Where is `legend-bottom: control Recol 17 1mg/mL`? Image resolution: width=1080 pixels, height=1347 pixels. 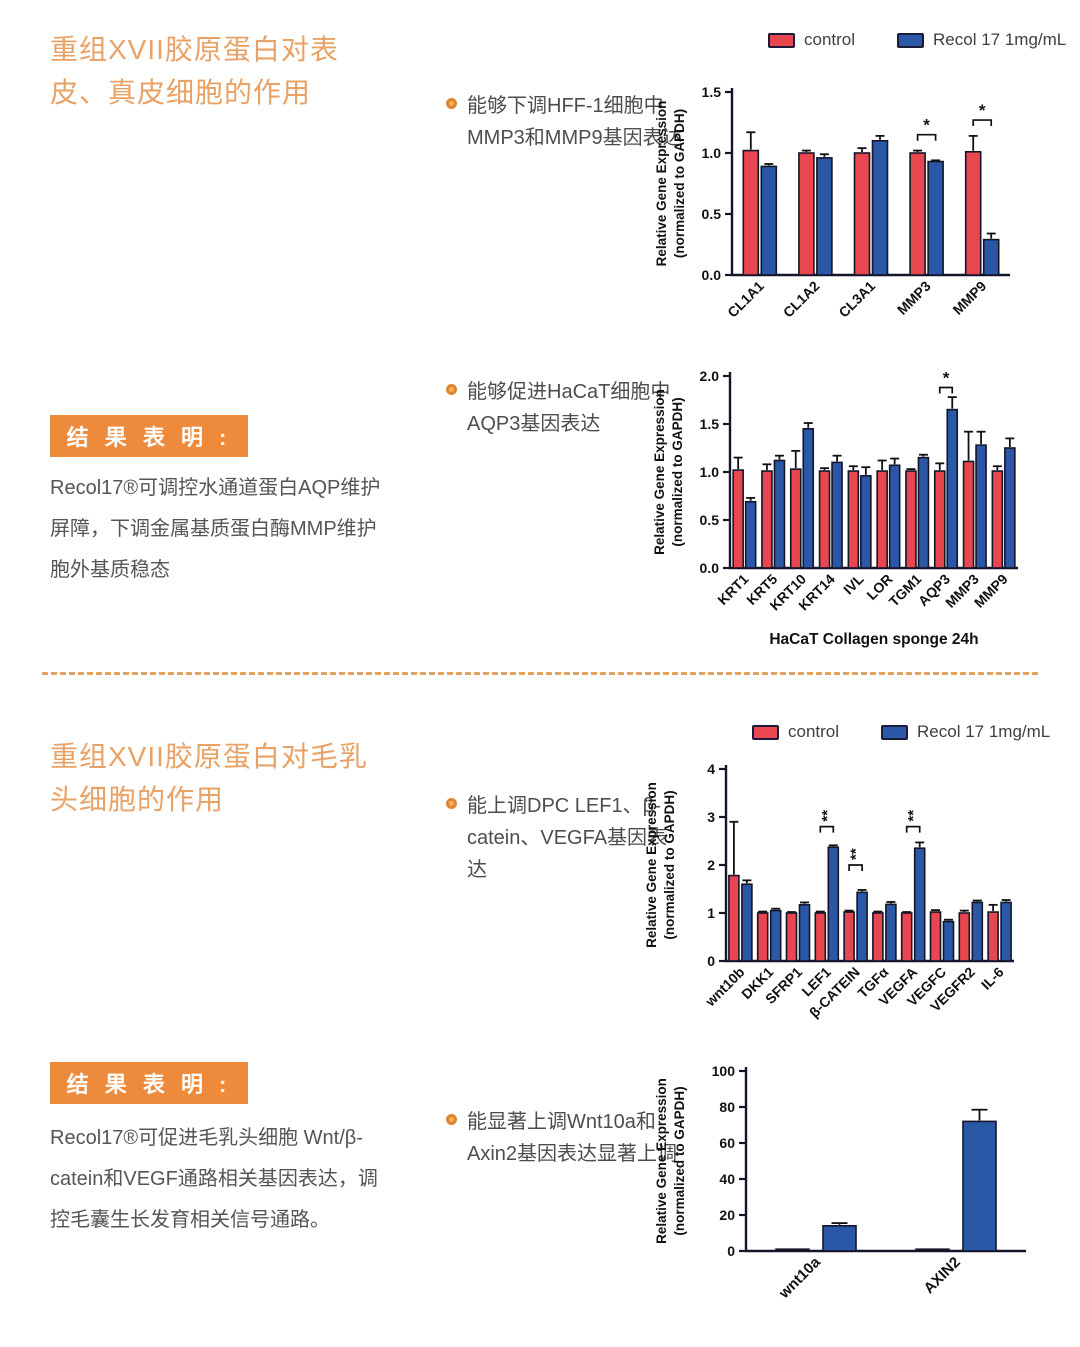 legend-bottom: control Recol 17 1mg/mL is located at coordinates (901, 732).